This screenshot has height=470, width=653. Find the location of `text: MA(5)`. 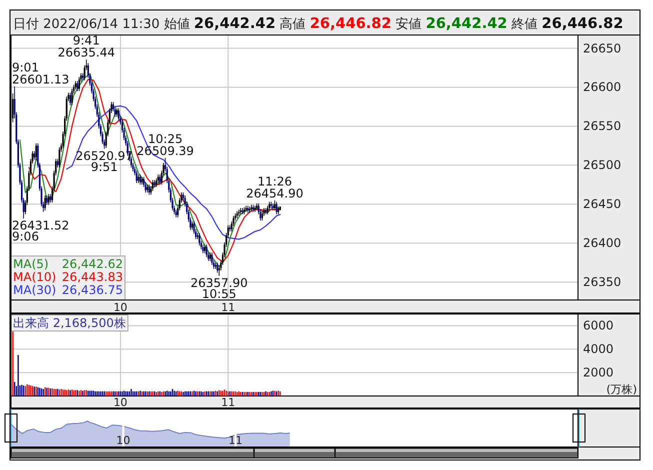

text: MA(5) is located at coordinates (31, 264).